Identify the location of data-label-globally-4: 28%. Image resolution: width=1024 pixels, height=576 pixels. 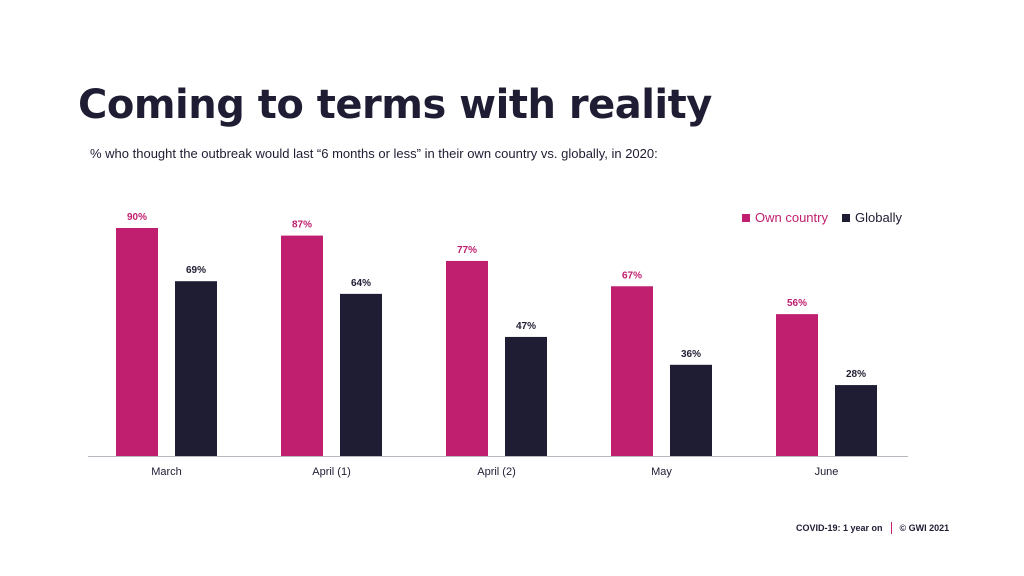
(856, 374).